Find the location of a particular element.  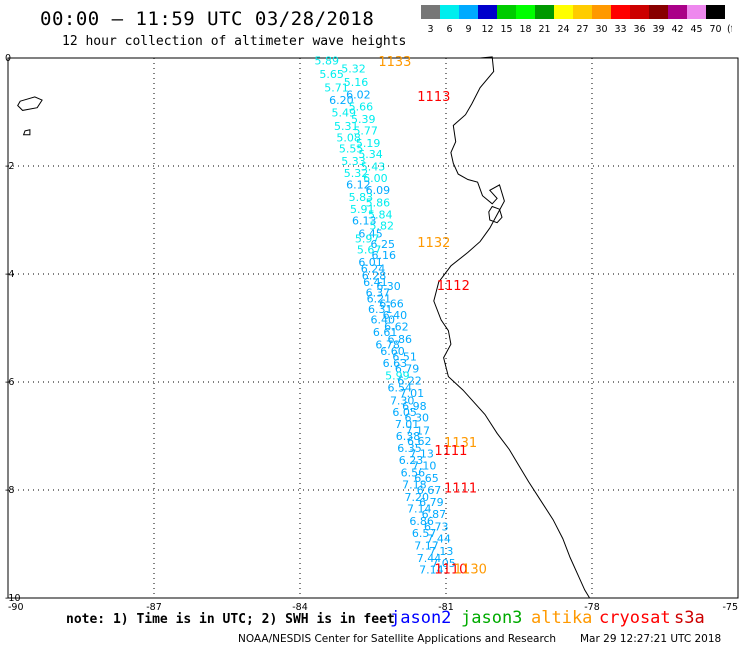

swh-value: 5.71 is located at coordinates (336, 87).